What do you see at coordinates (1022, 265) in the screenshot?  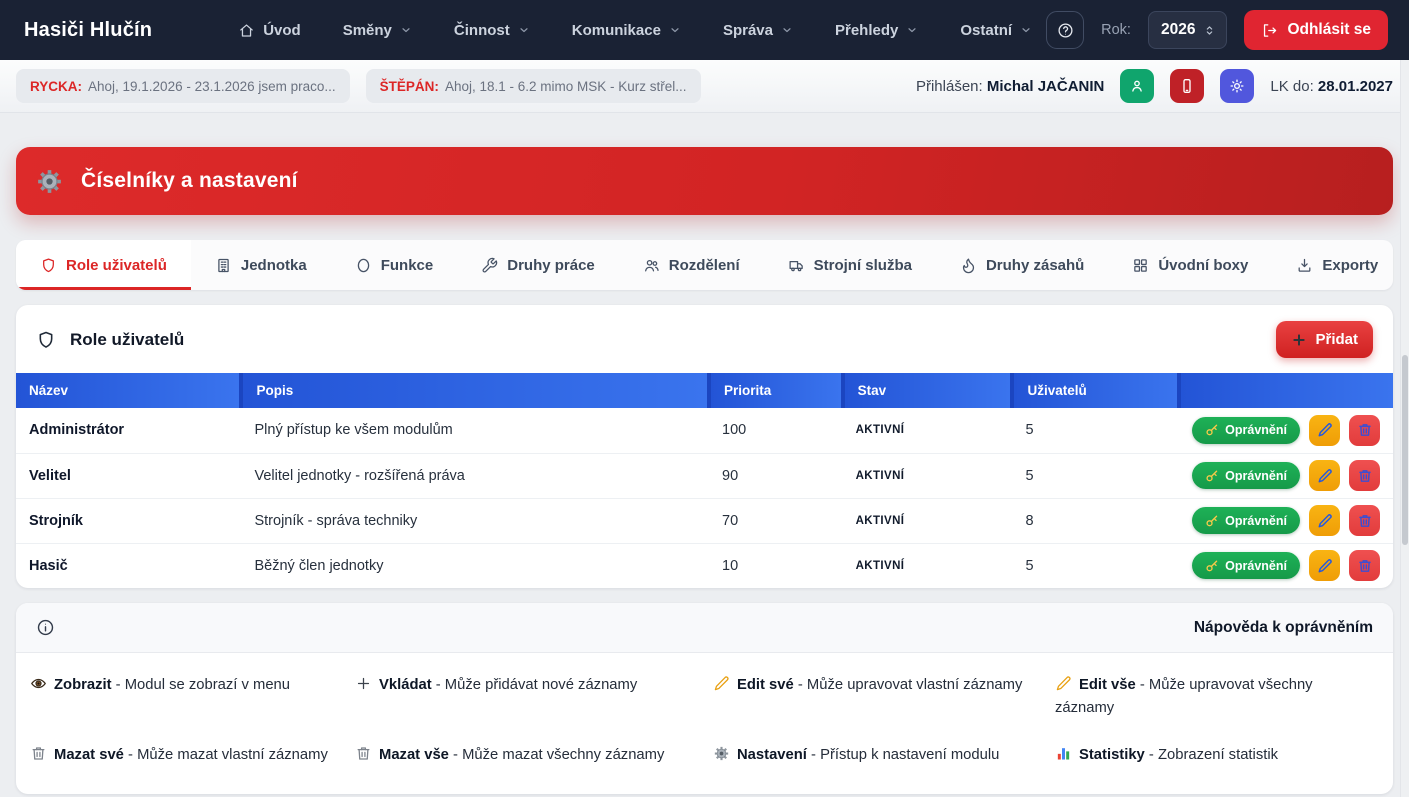 I see `tab-druhy-zasahu: Druhy zásahů` at bounding box center [1022, 265].